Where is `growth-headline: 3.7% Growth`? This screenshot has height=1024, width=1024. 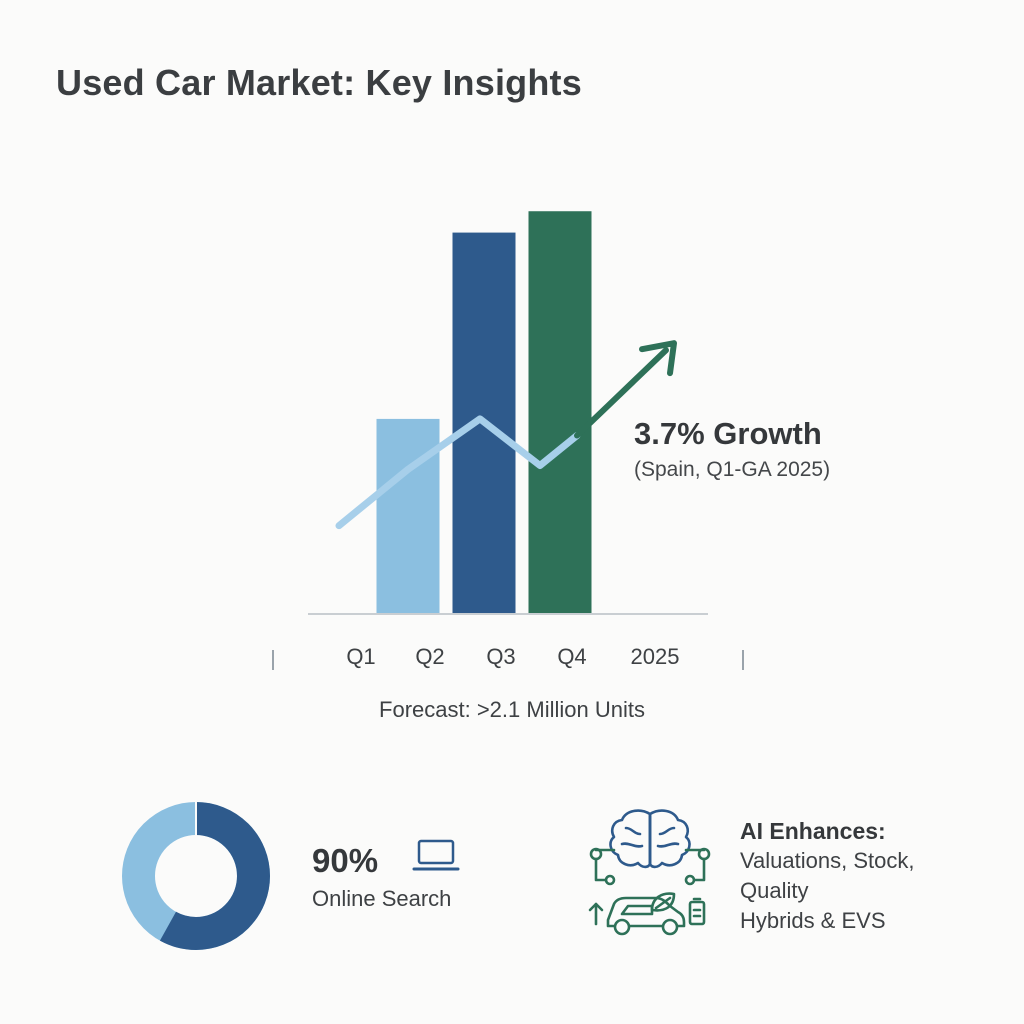 growth-headline: 3.7% Growth is located at coordinates (728, 433).